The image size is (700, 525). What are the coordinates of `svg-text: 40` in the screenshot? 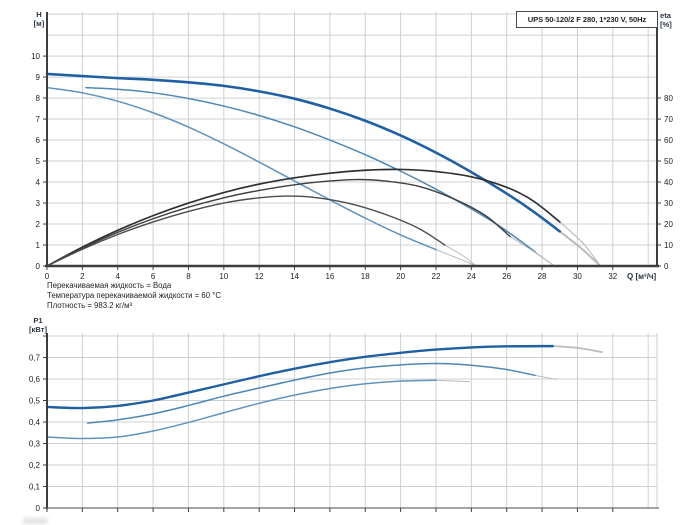 It's located at (668, 182).